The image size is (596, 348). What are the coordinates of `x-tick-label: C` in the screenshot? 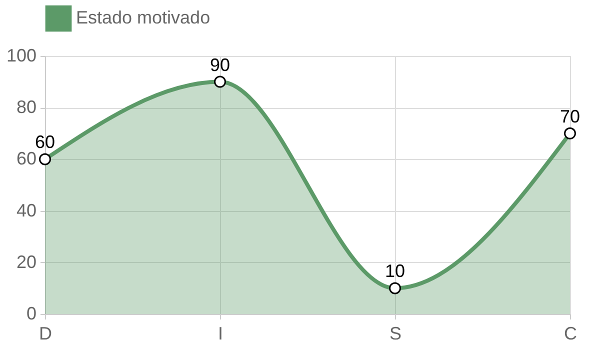 It's located at (570, 334).